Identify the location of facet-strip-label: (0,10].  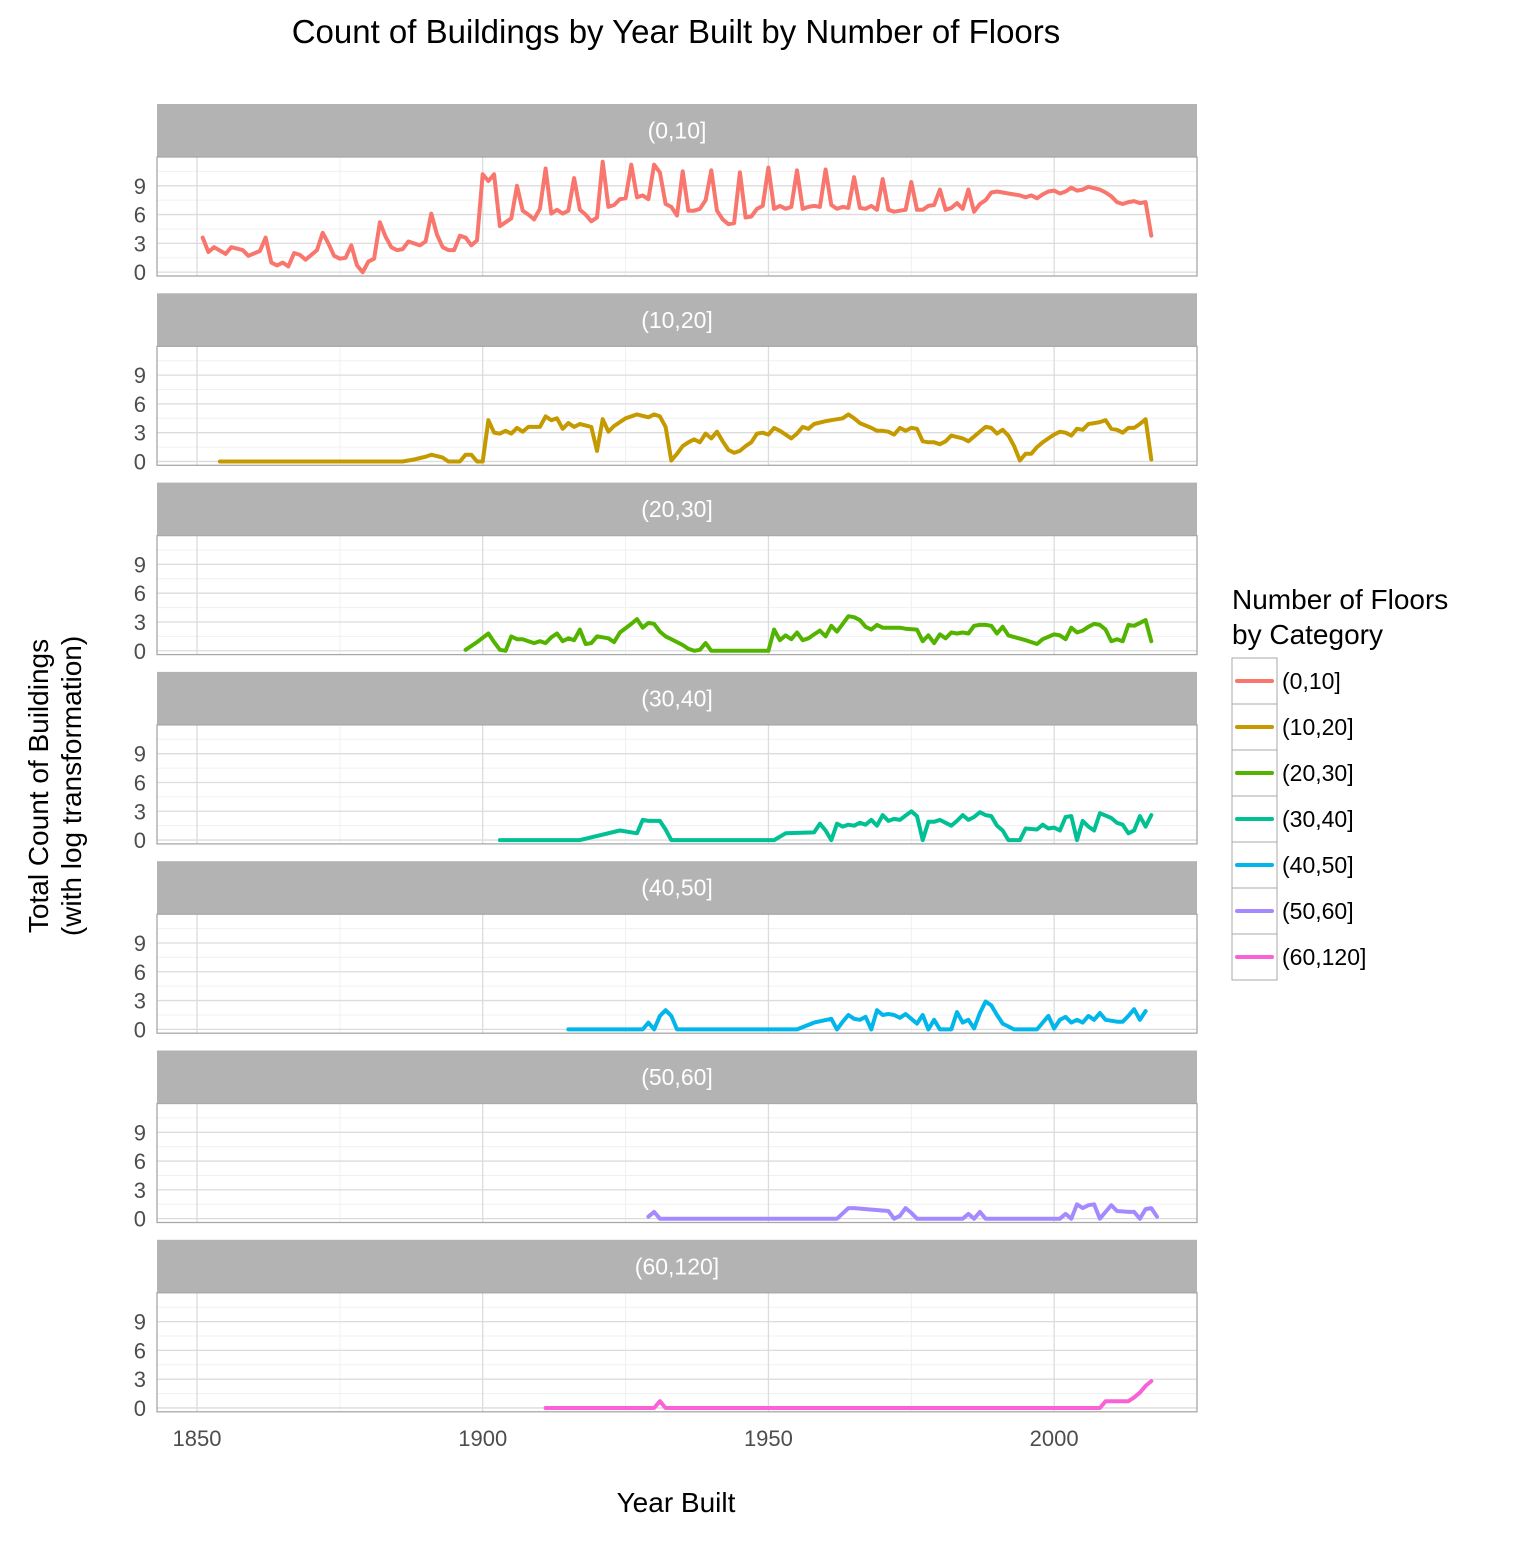
(677, 131).